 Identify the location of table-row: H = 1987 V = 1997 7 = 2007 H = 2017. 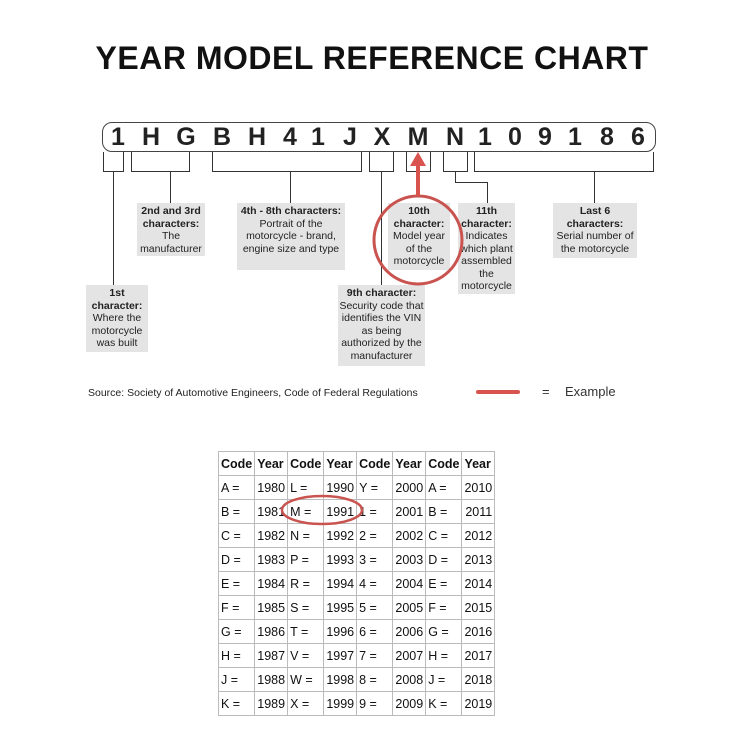
(356, 655).